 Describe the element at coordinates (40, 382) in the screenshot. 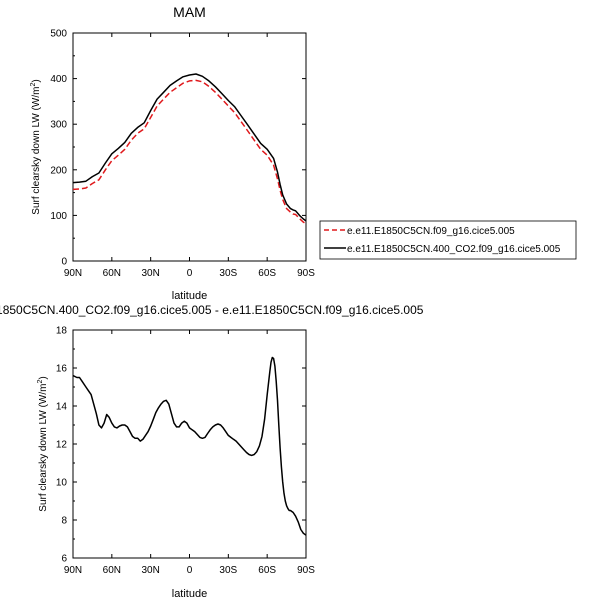

I see `bottom-y-axis-label-sup: 2` at that location.